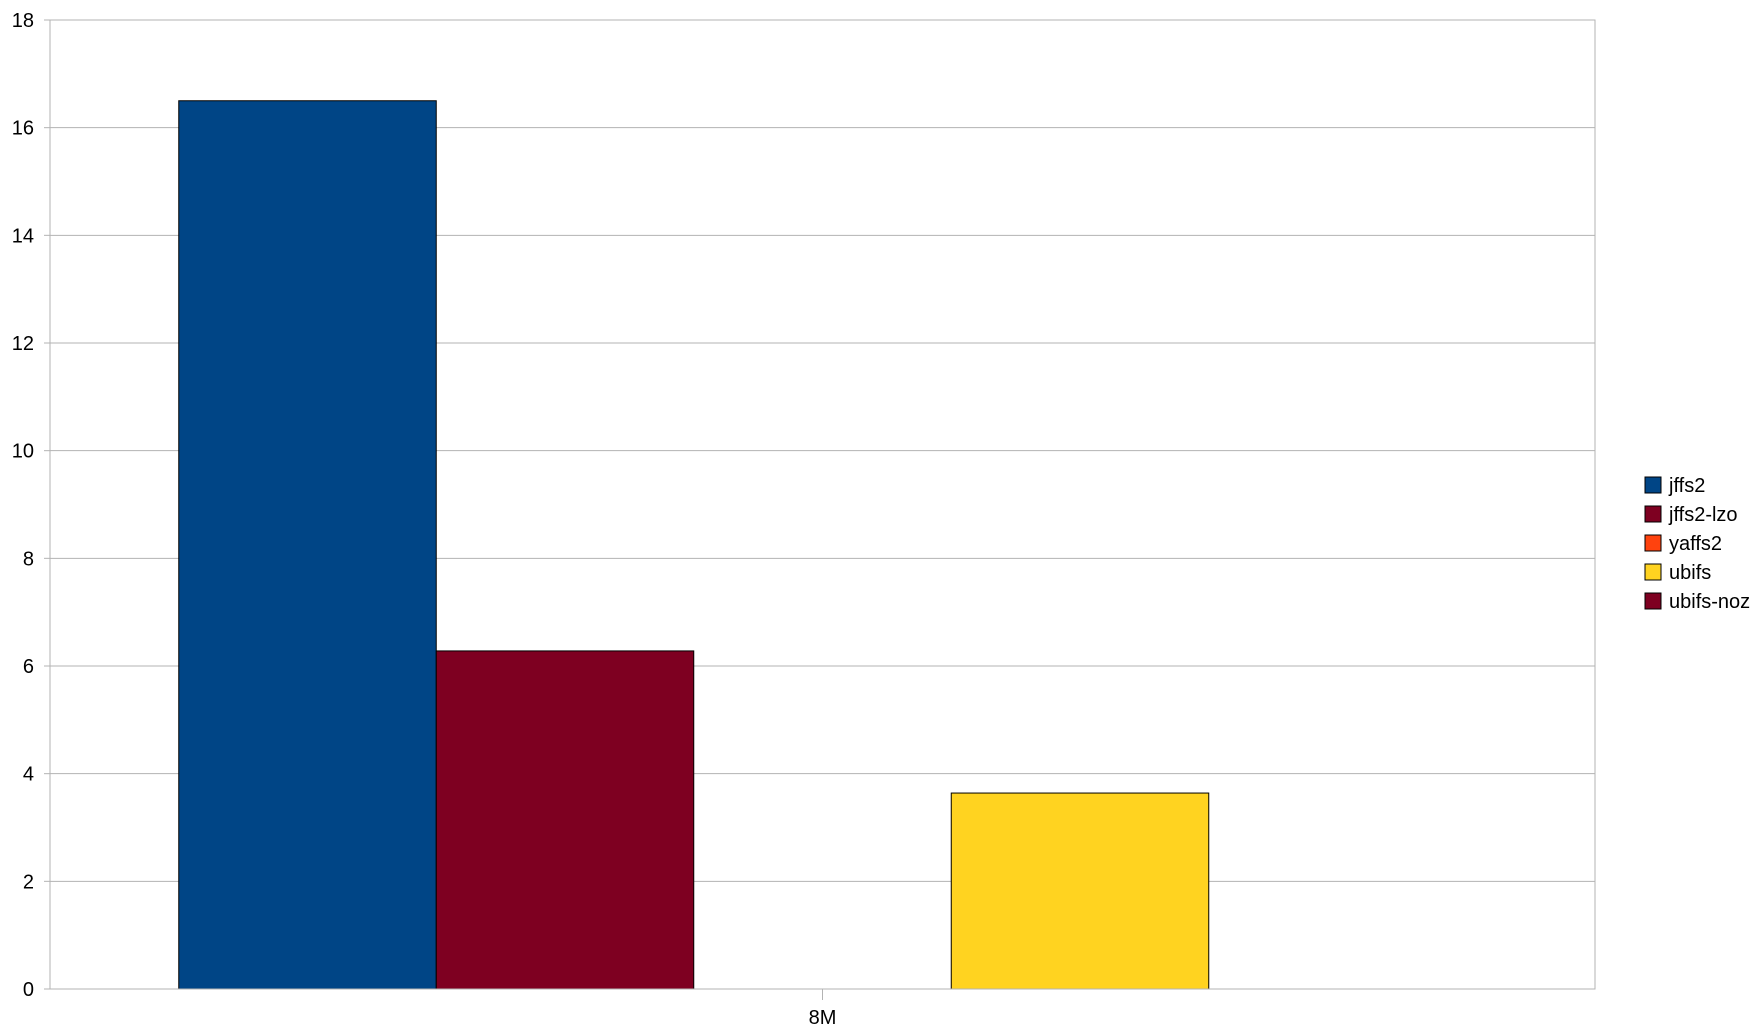  What do you see at coordinates (23, 236) in the screenshot?
I see `y-tick-label: 14` at bounding box center [23, 236].